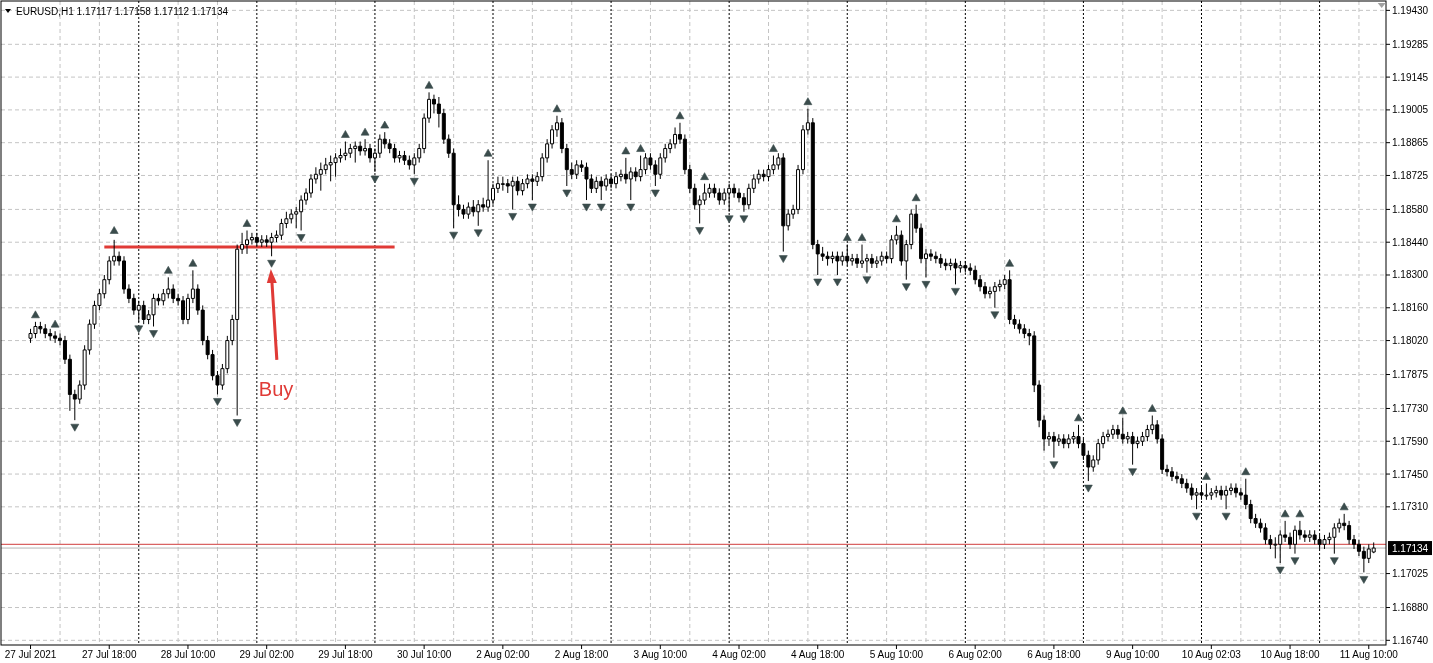  What do you see at coordinates (1410, 209) in the screenshot?
I see `y-tick-label: 1.18580` at bounding box center [1410, 209].